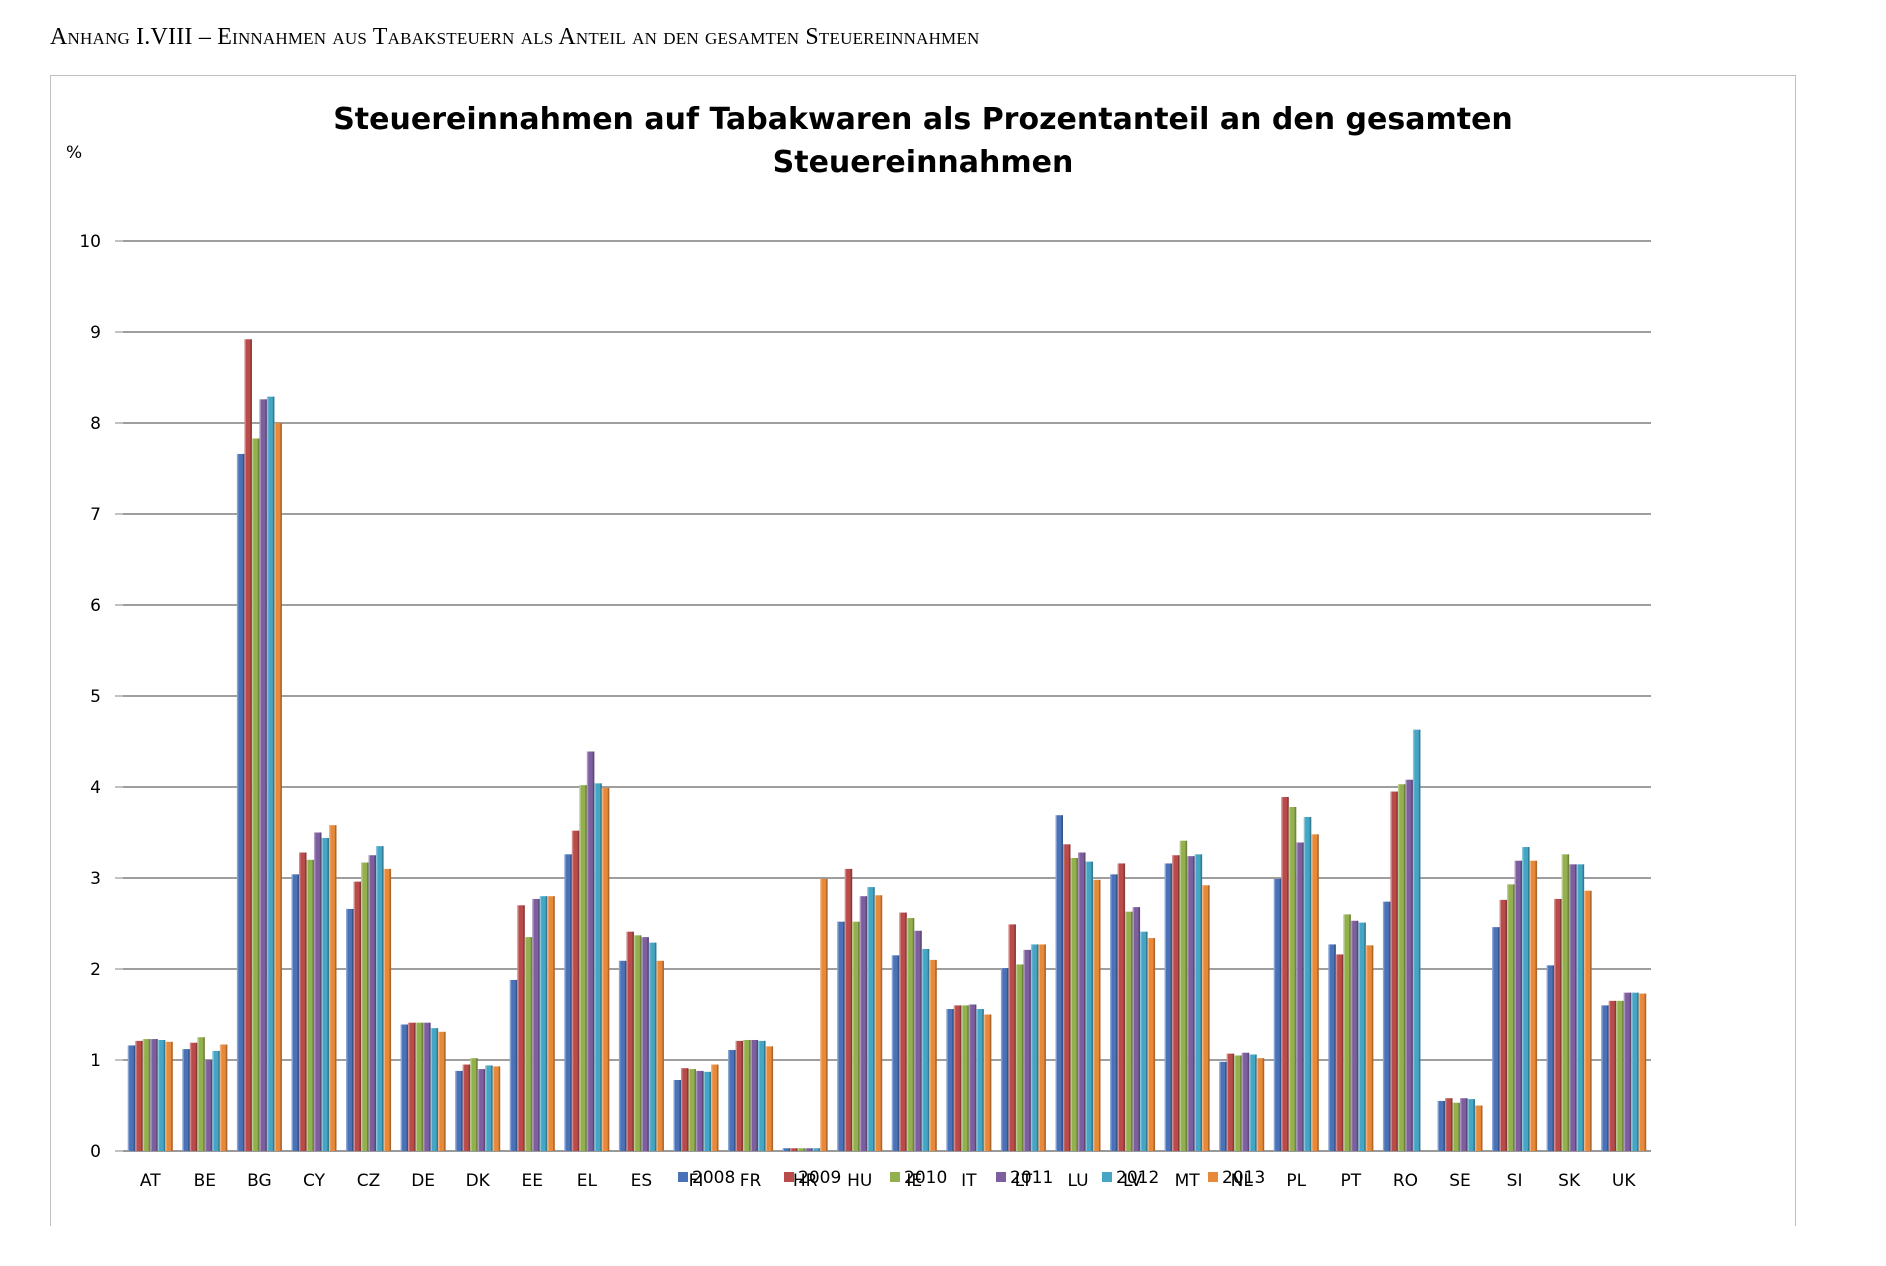 Image resolution: width=1886 pixels, height=1266 pixels. What do you see at coordinates (95, 1152) in the screenshot?
I see `y-tick-label: 0` at bounding box center [95, 1152].